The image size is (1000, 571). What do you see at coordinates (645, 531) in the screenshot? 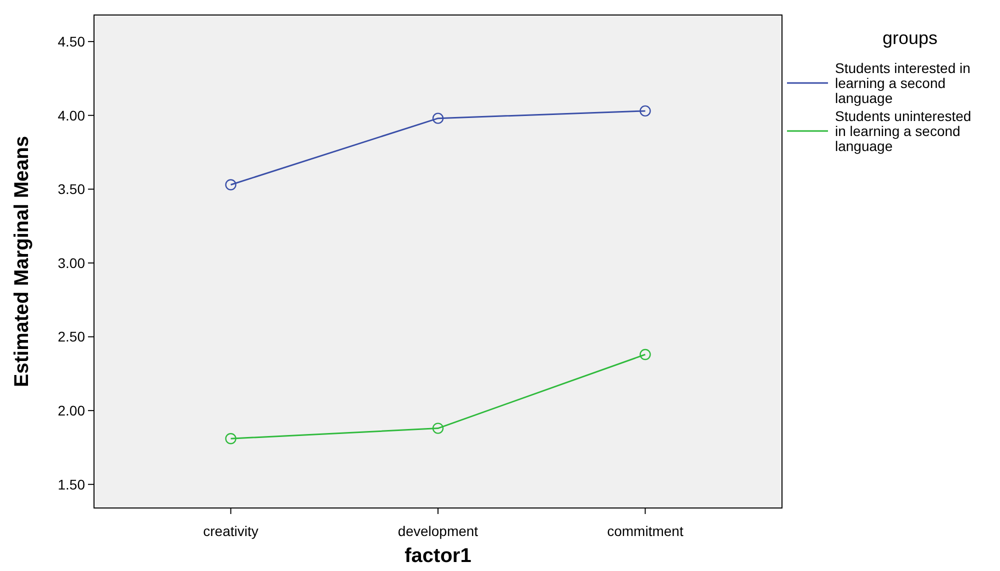
I see `x-tick-label: commitment` at bounding box center [645, 531].